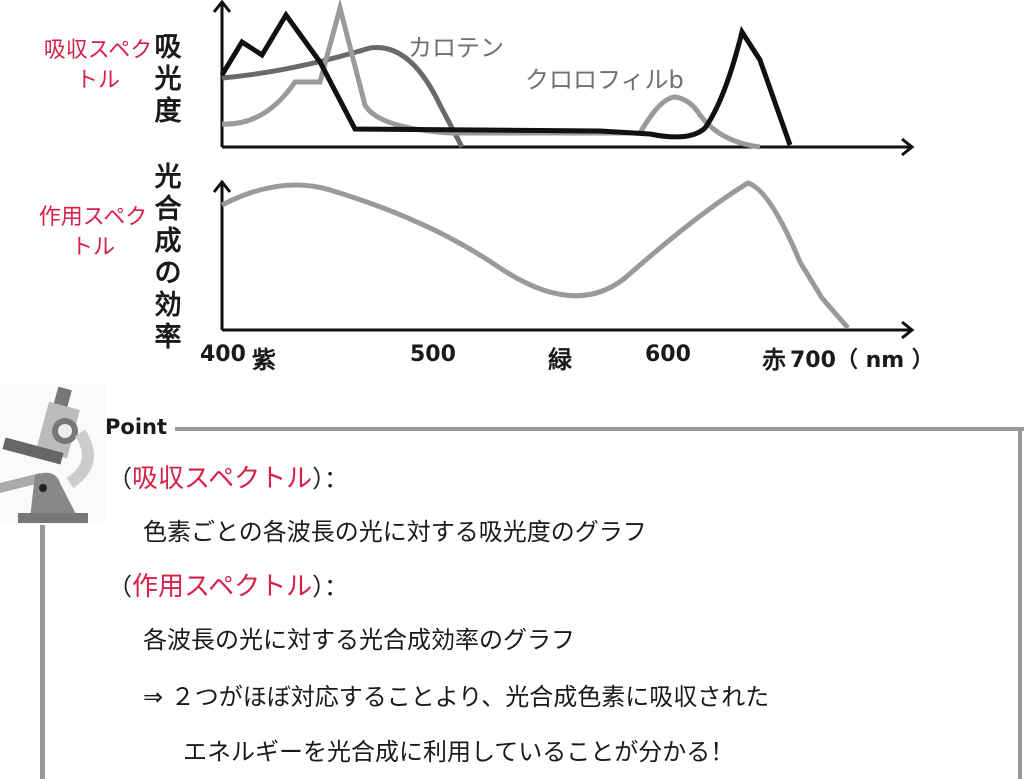  I want to click on point-line-action-definition: 各波長の光に対する光合成効率のグラフ, so click(359, 640).